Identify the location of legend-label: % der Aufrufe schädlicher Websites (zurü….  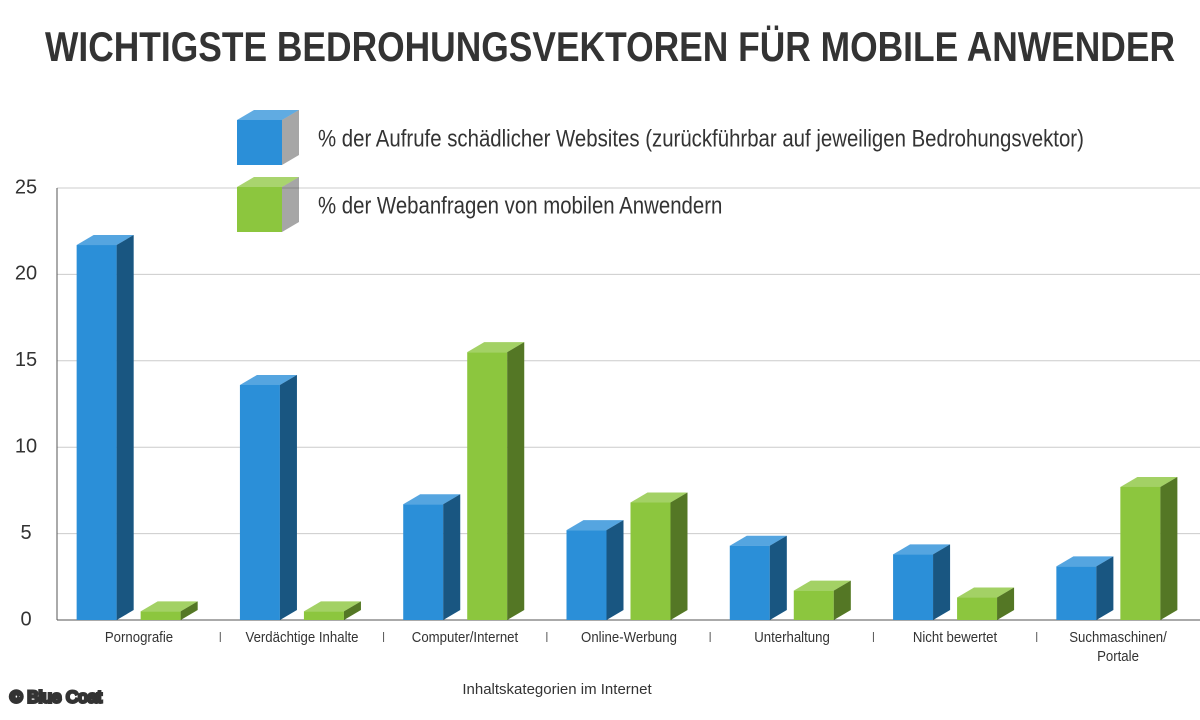
(701, 138).